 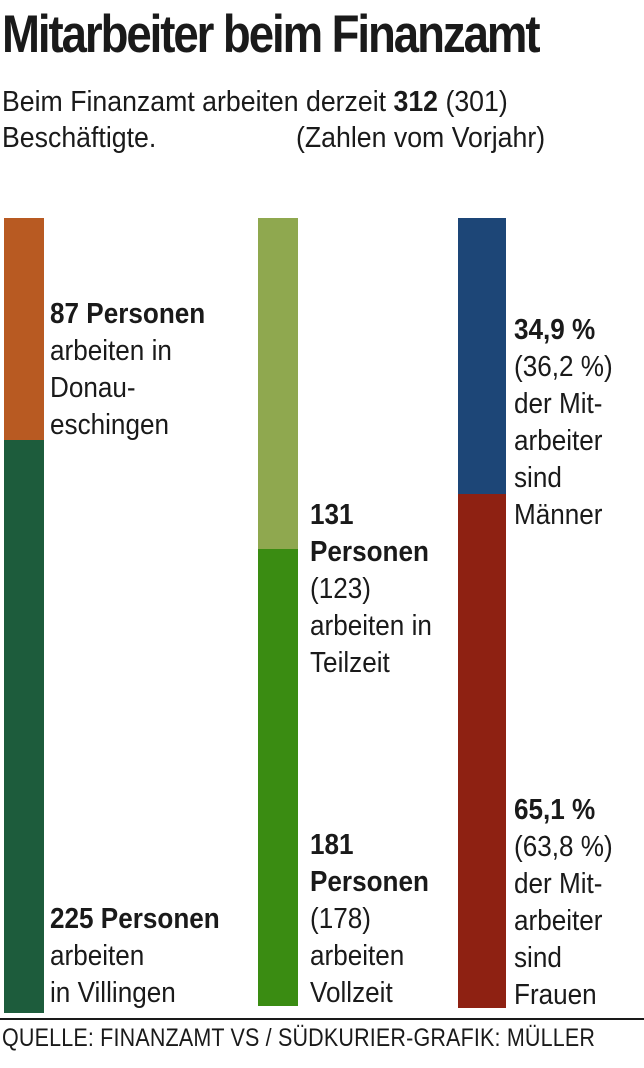 I want to click on label-heading: 131, so click(x=332, y=515).